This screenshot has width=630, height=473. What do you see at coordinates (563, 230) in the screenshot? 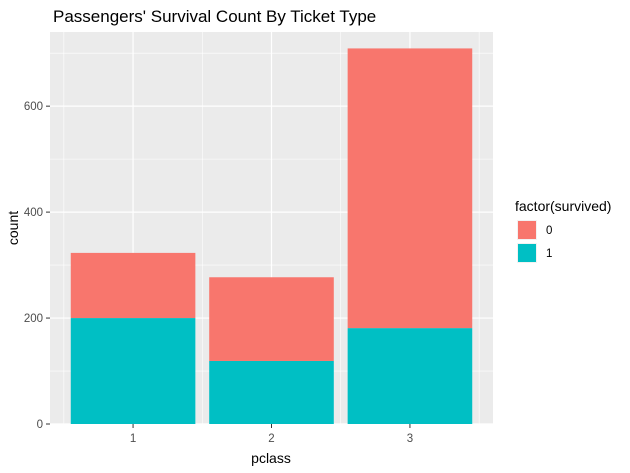
I see `legend: factor(survived) 0 1` at bounding box center [563, 230].